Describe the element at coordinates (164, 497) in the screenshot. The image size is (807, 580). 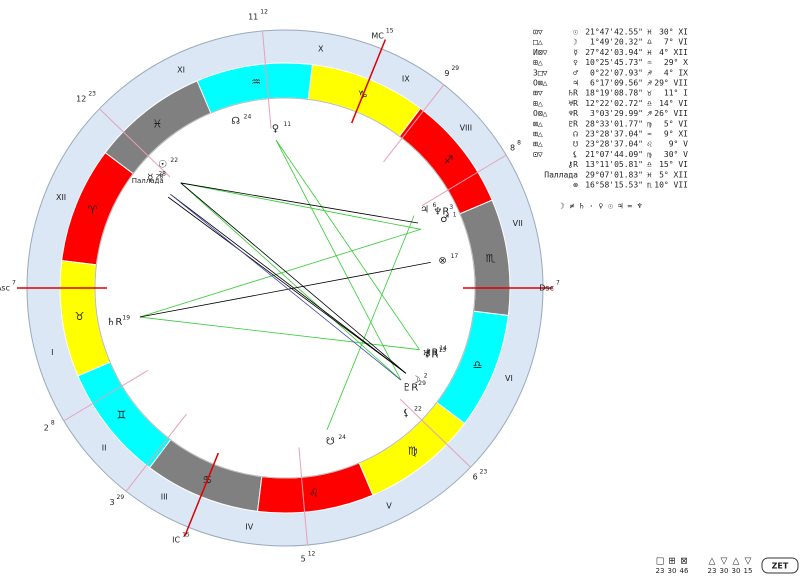
I see `house-number: III` at that location.